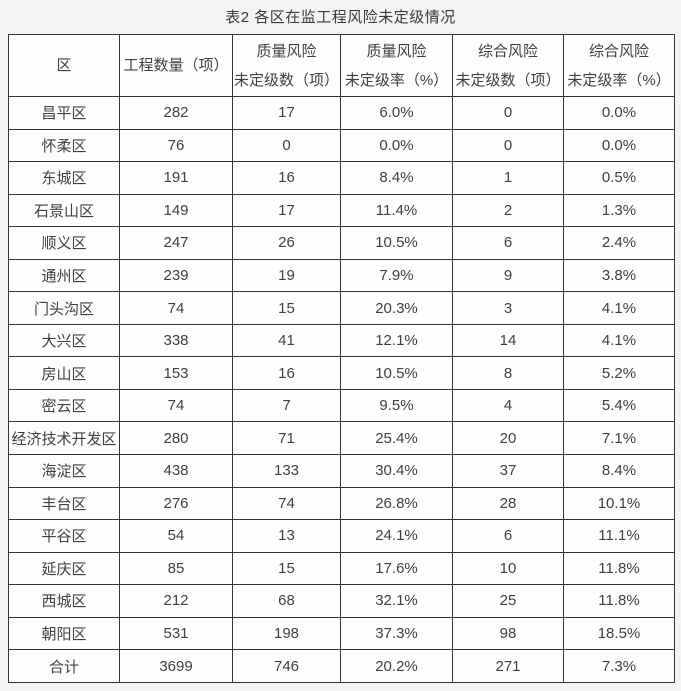  Describe the element at coordinates (176, 471) in the screenshot. I see `project-count-cell: 438` at that location.